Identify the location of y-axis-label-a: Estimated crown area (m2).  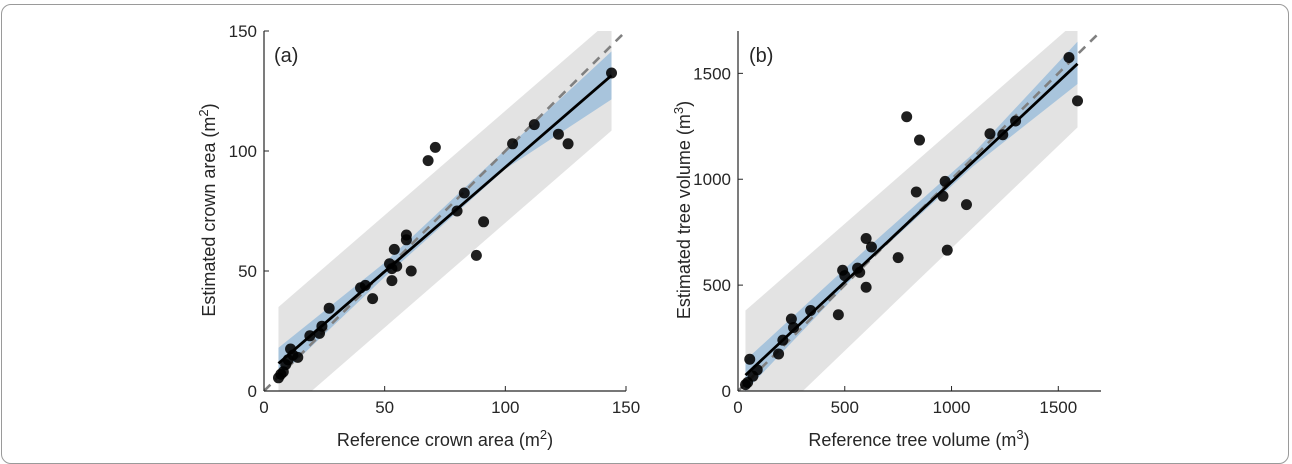
(207, 209).